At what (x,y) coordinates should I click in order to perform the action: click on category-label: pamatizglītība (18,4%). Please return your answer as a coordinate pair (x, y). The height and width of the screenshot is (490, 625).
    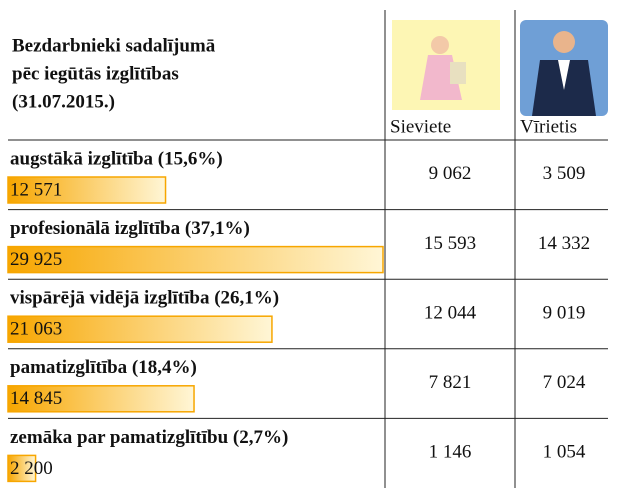
    Looking at the image, I should click on (103, 367).